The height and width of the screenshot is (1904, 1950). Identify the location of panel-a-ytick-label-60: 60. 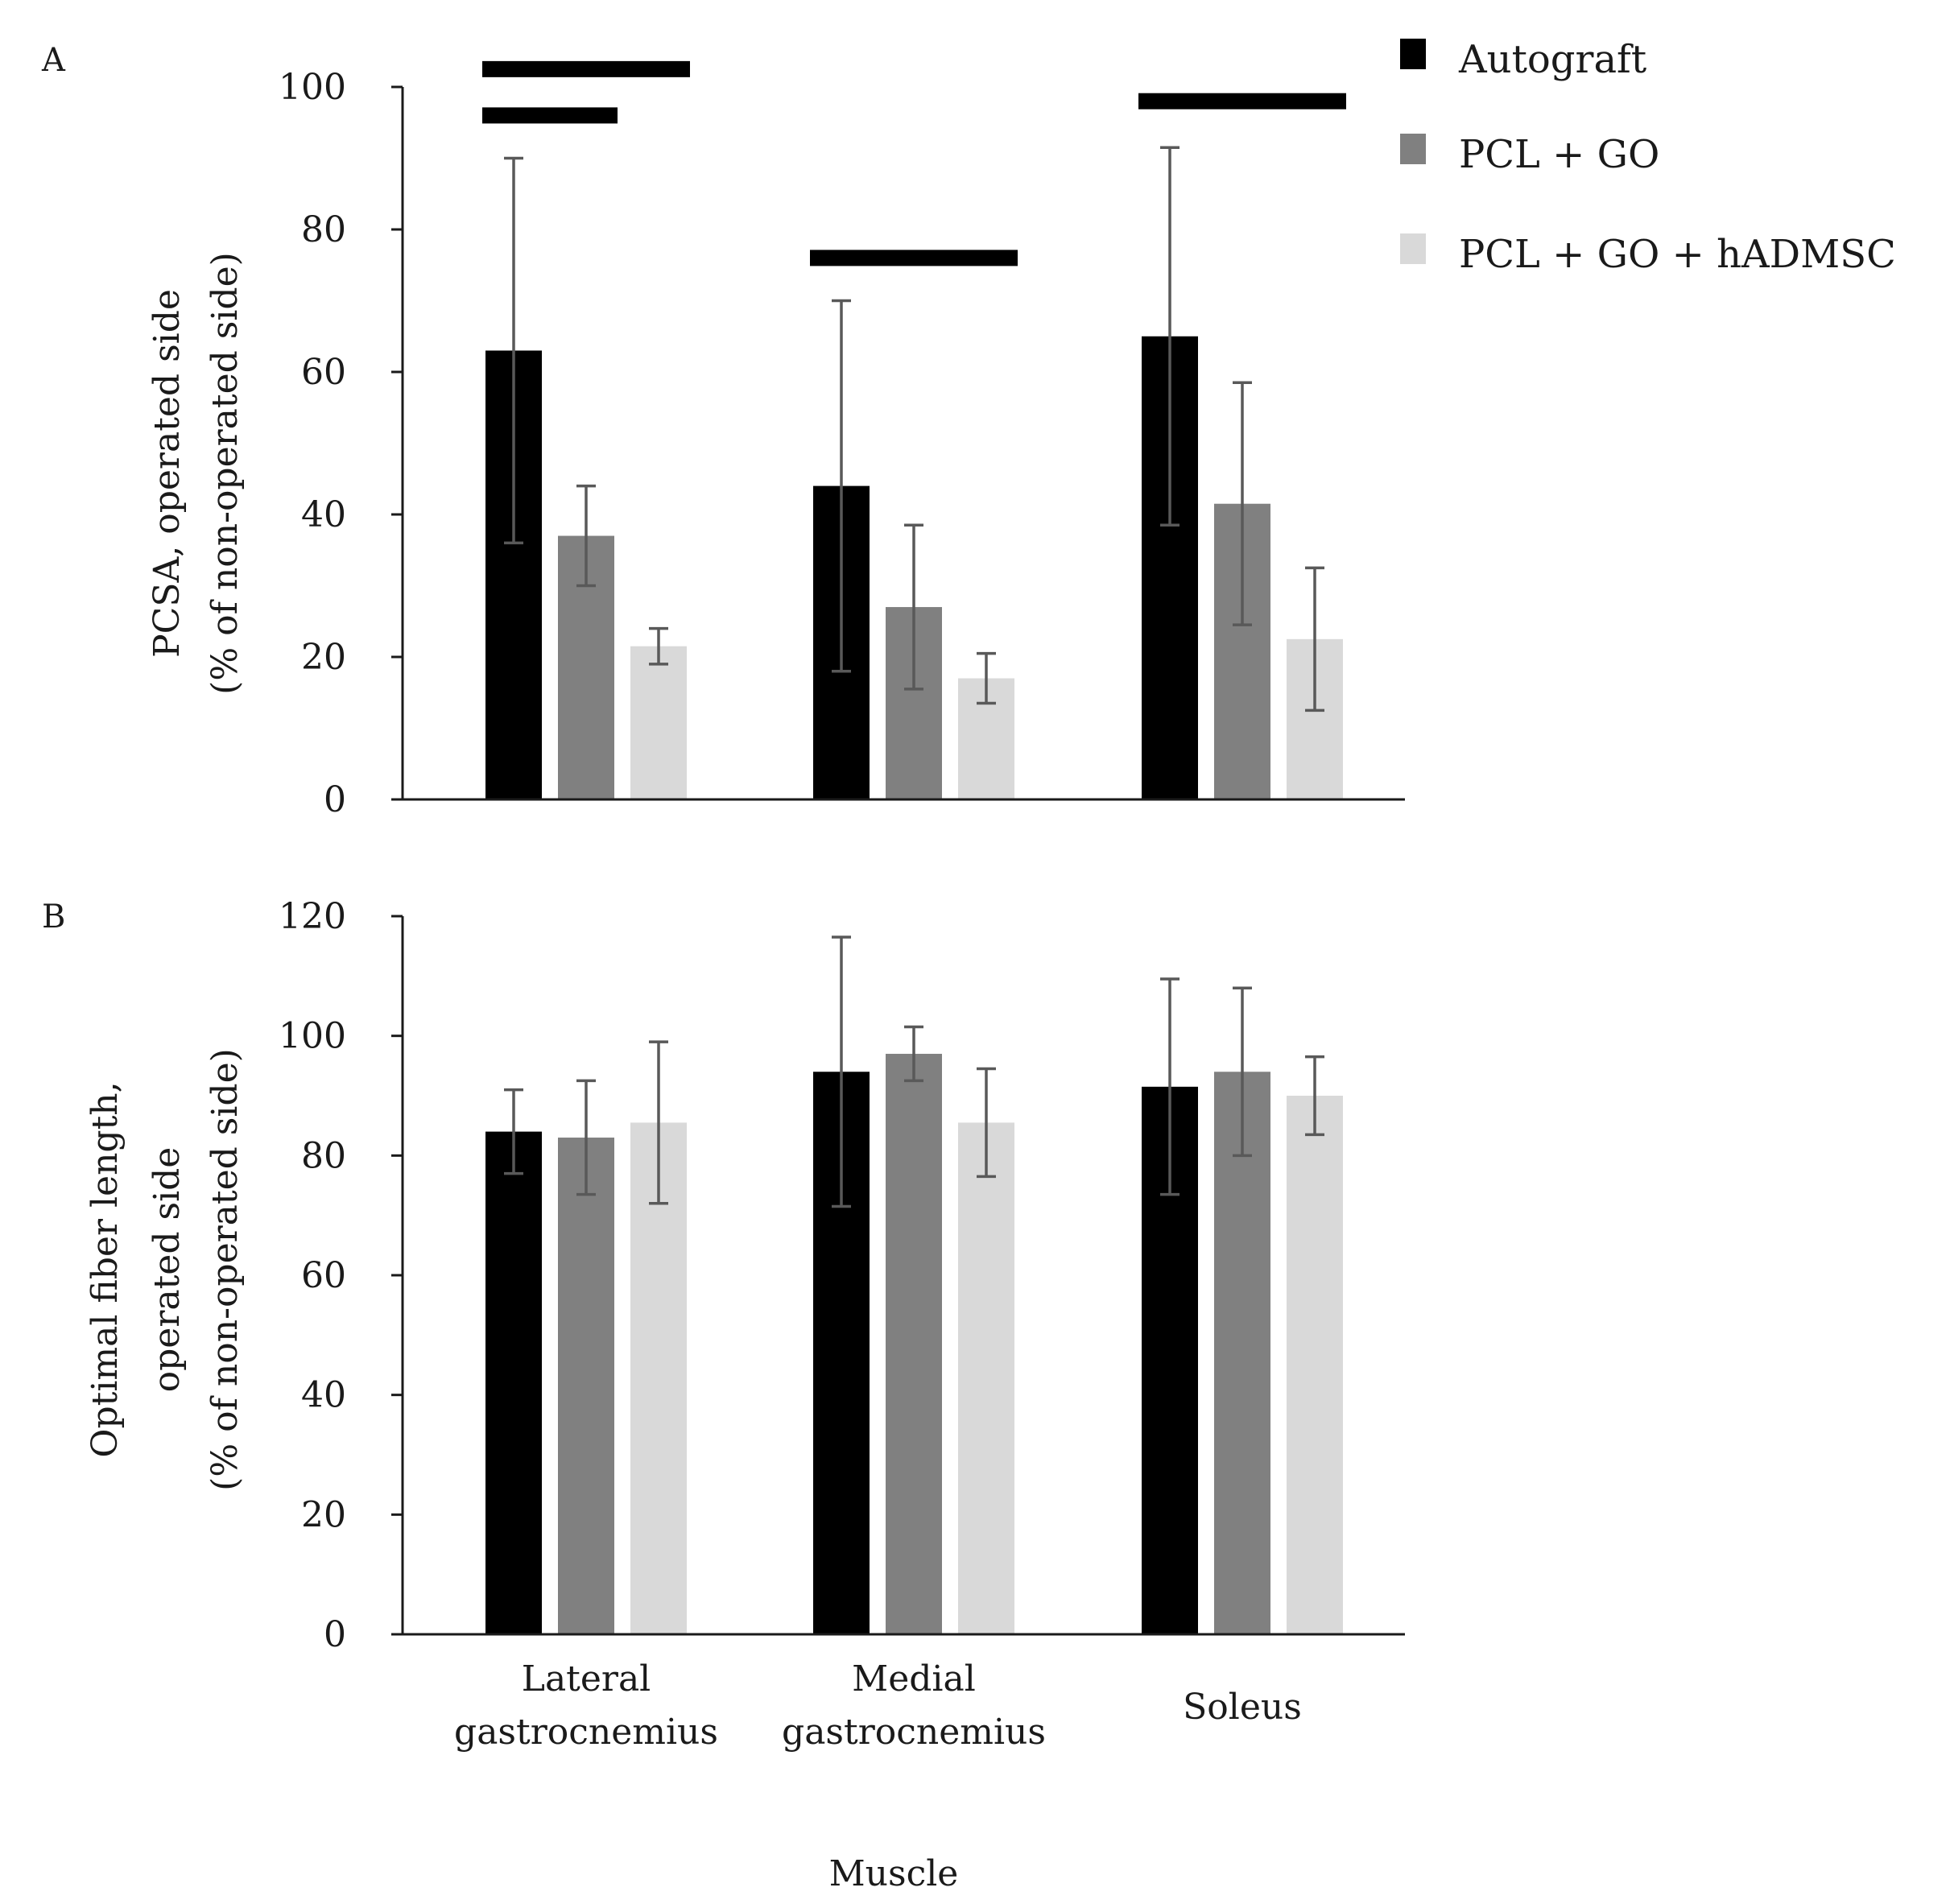
(324, 372).